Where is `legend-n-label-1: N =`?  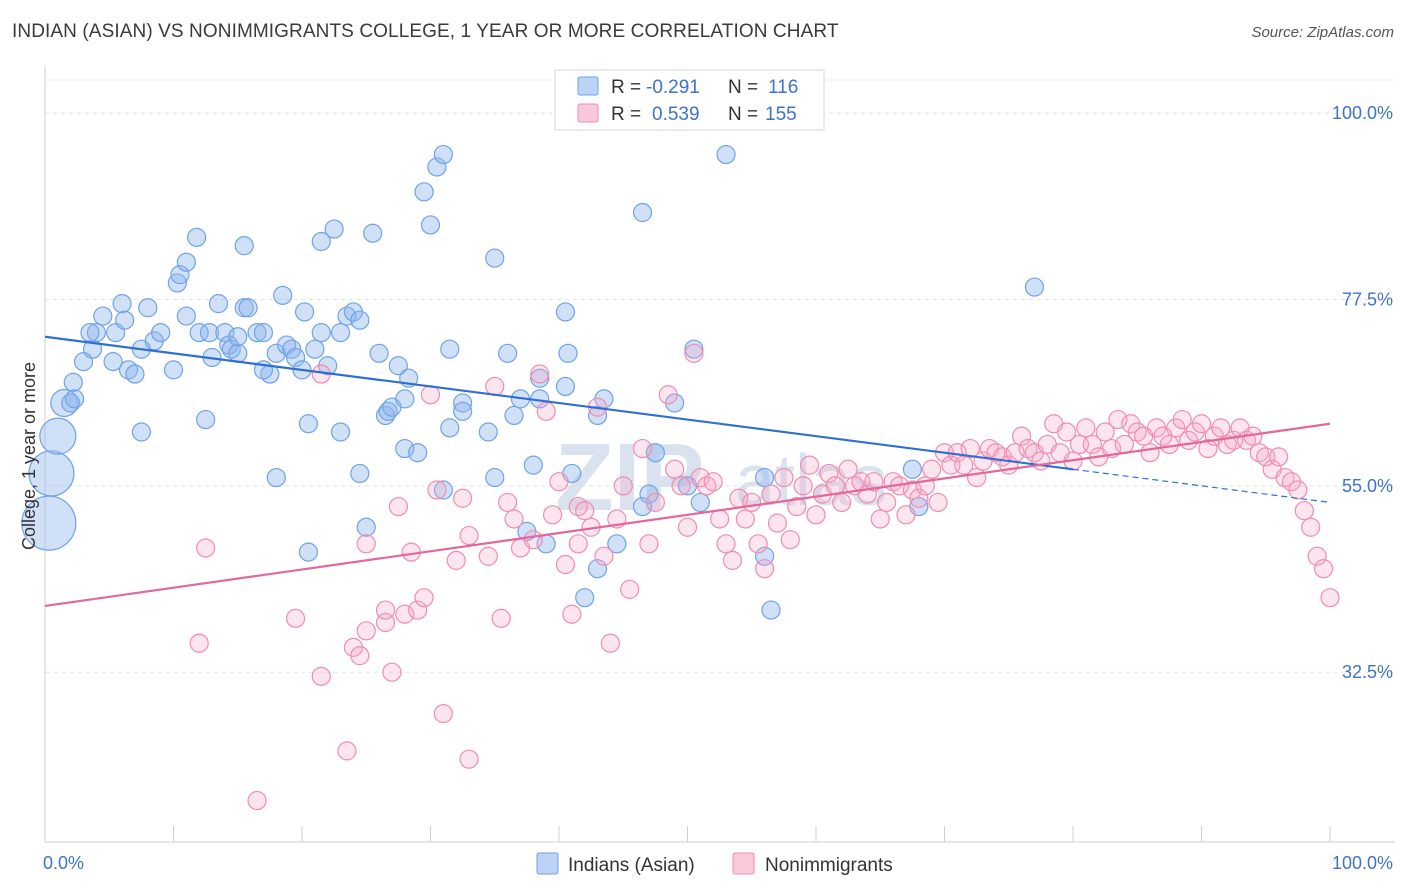
legend-n-label-1: N = is located at coordinates (743, 87).